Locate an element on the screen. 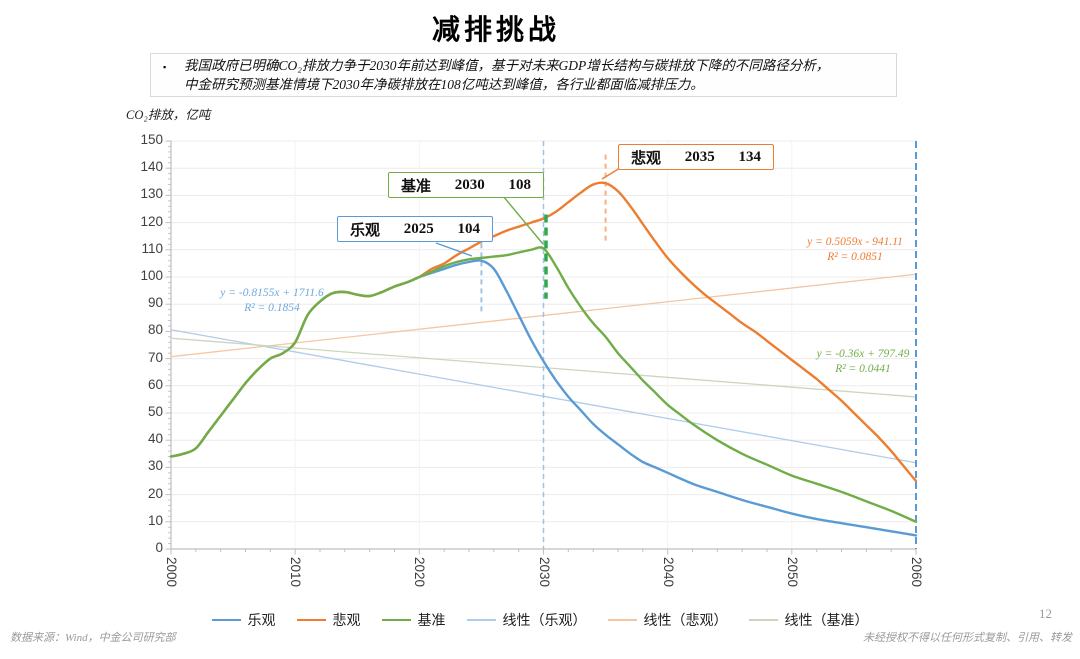 The image size is (1080, 659). y-tick-label-120: 120 is located at coordinates (151, 221).